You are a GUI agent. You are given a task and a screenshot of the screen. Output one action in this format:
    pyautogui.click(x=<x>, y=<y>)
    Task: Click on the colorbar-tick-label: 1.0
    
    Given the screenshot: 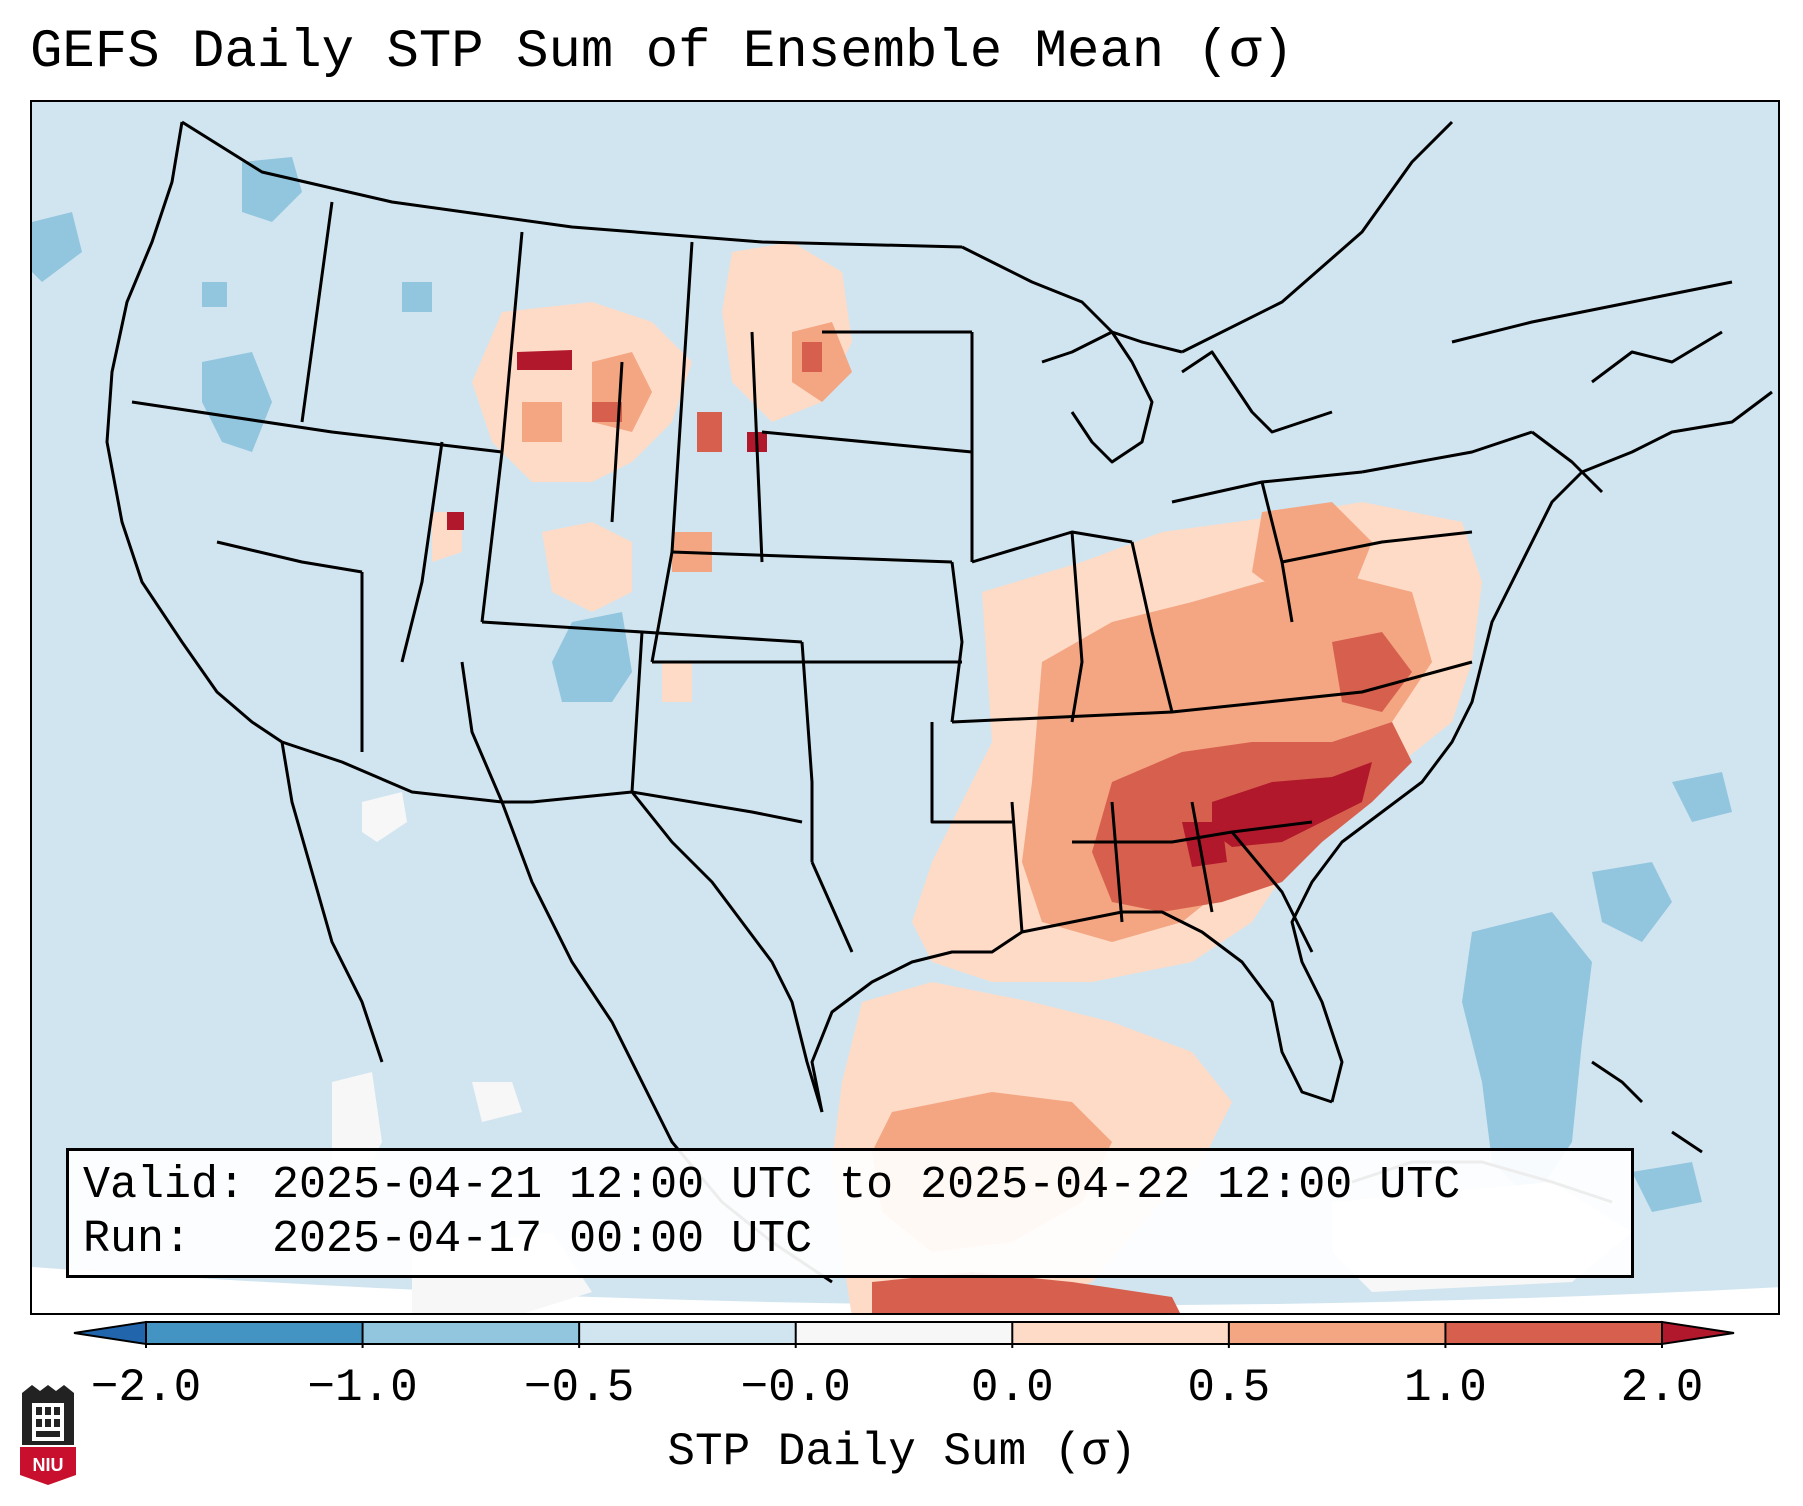 What is the action you would take?
    pyautogui.click(x=1445, y=1388)
    